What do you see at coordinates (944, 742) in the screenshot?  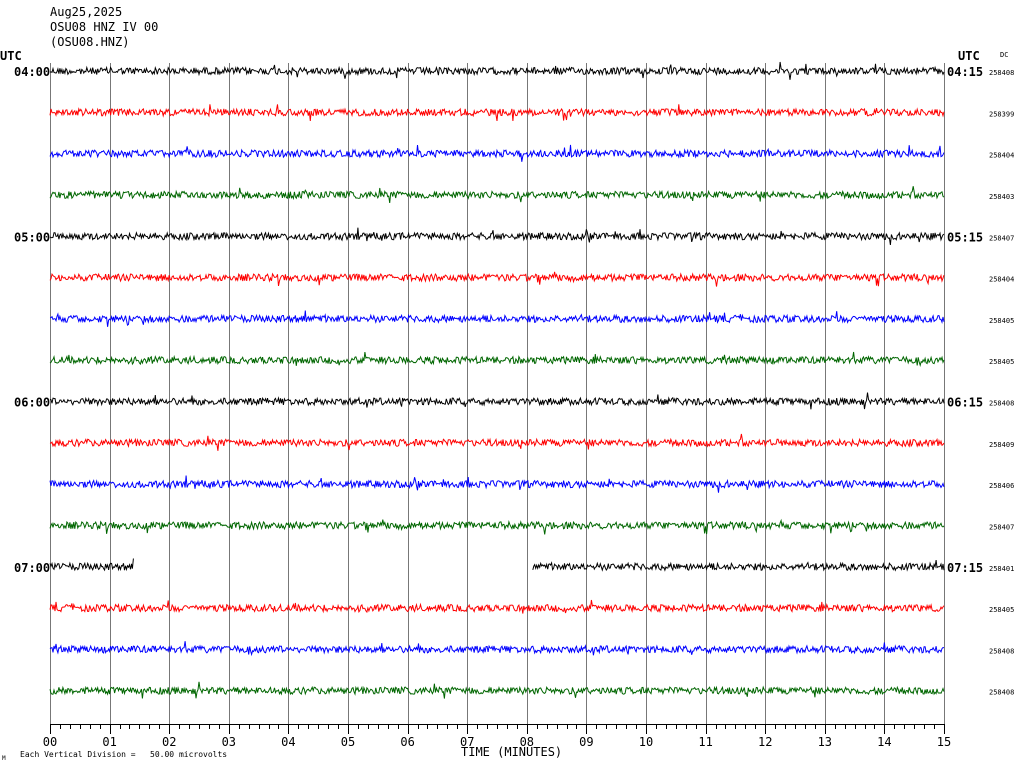 I see `x-tick-label-15: 15` at bounding box center [944, 742].